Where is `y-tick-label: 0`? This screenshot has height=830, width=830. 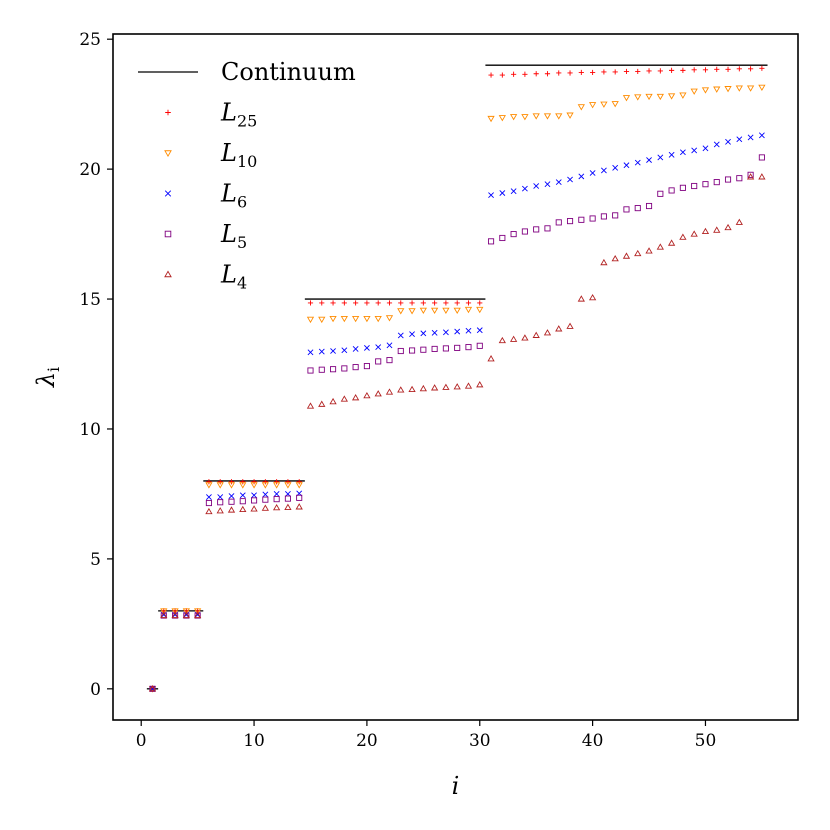
y-tick-label: 0 is located at coordinates (95, 690).